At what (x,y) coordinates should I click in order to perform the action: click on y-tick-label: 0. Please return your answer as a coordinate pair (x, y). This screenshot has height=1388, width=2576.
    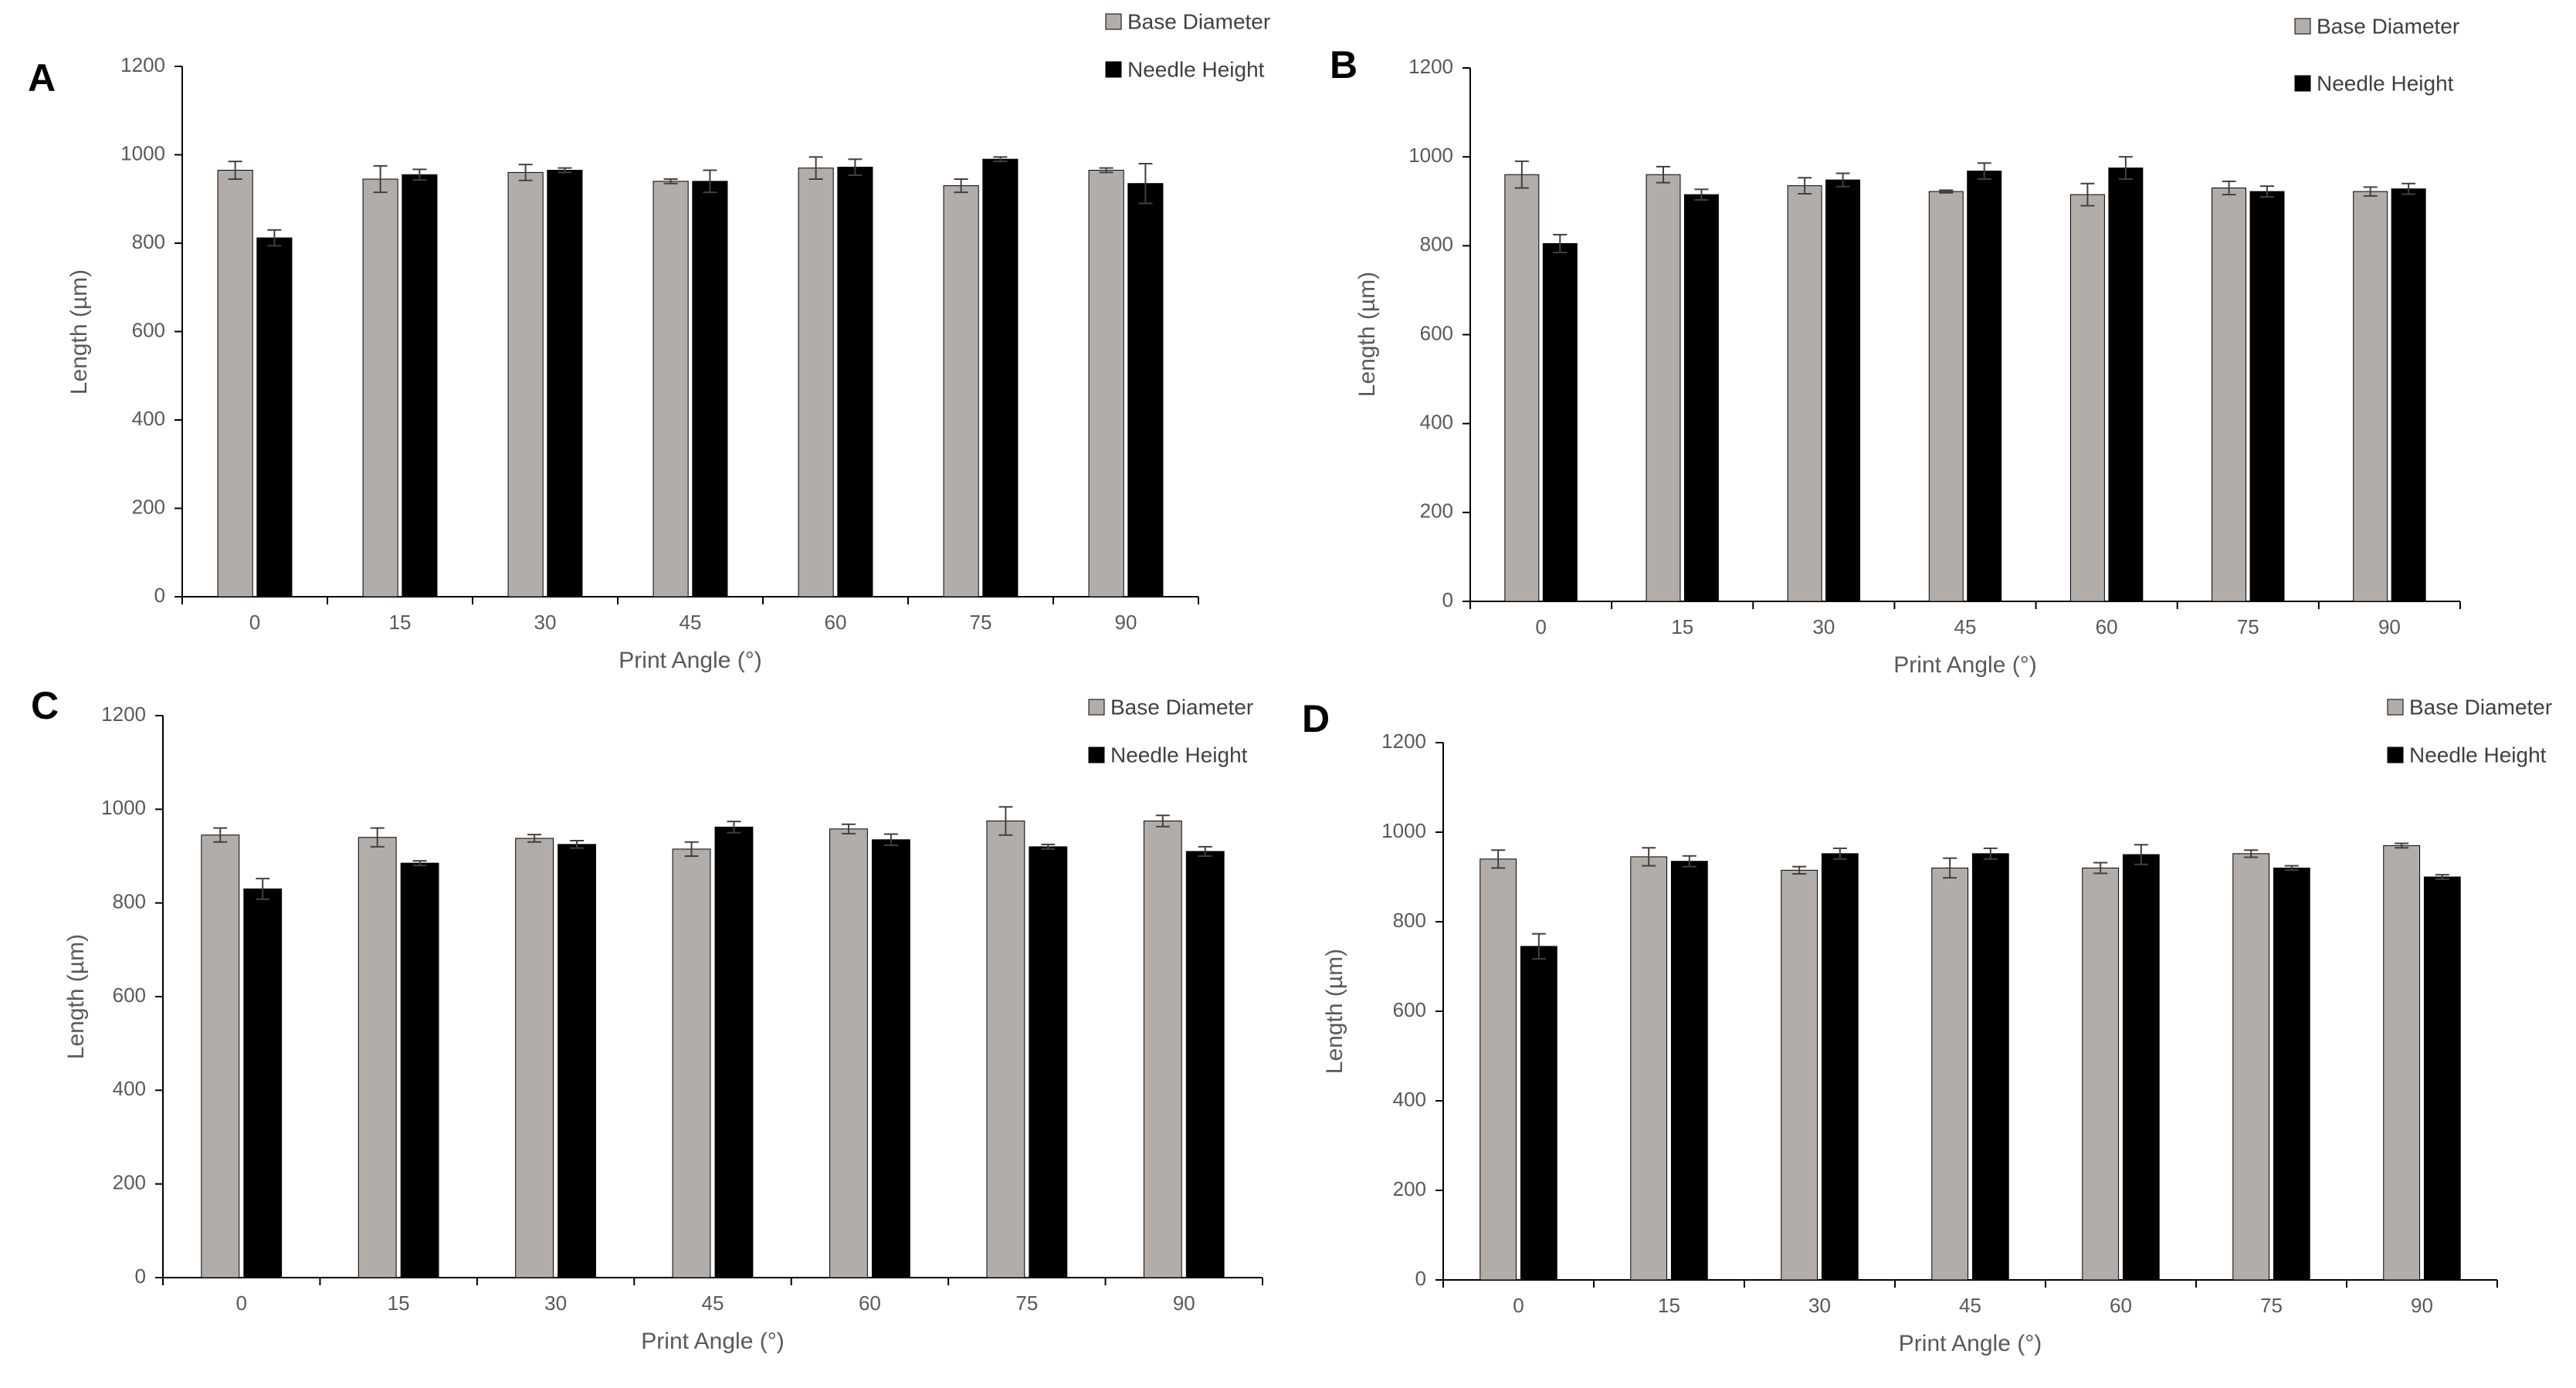
    Looking at the image, I should click on (140, 1276).